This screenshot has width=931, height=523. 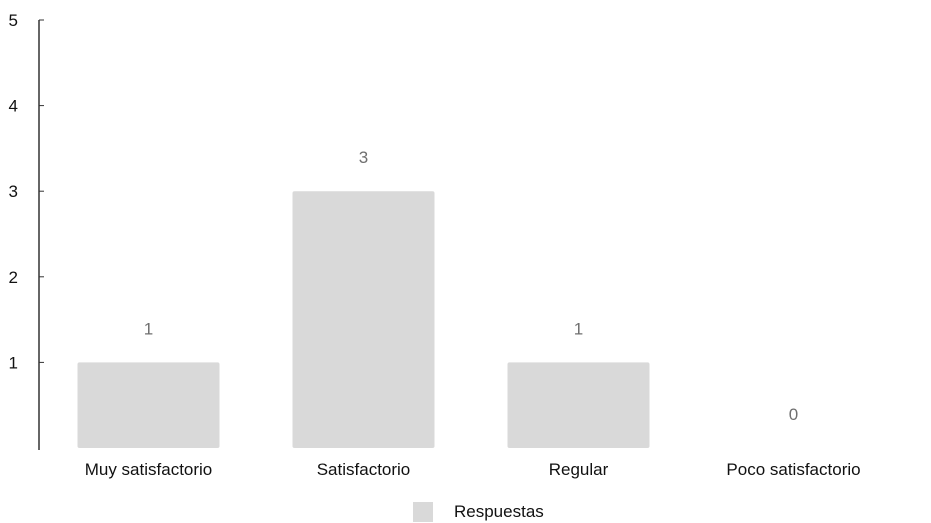 I want to click on y-tick-label: 2, so click(x=13, y=277).